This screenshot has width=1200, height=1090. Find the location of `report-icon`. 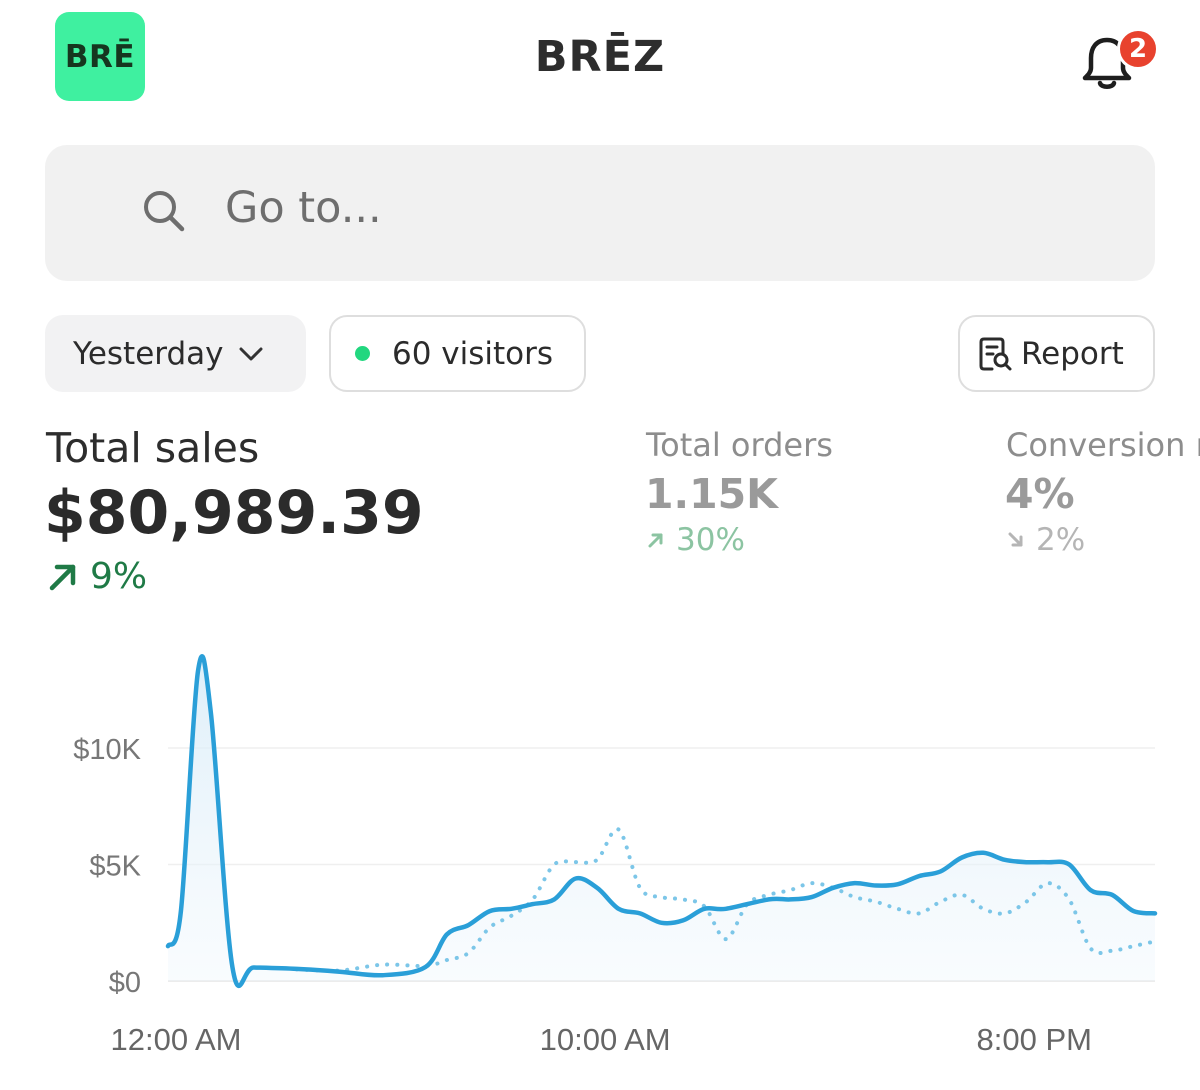

report-icon is located at coordinates (995, 353).